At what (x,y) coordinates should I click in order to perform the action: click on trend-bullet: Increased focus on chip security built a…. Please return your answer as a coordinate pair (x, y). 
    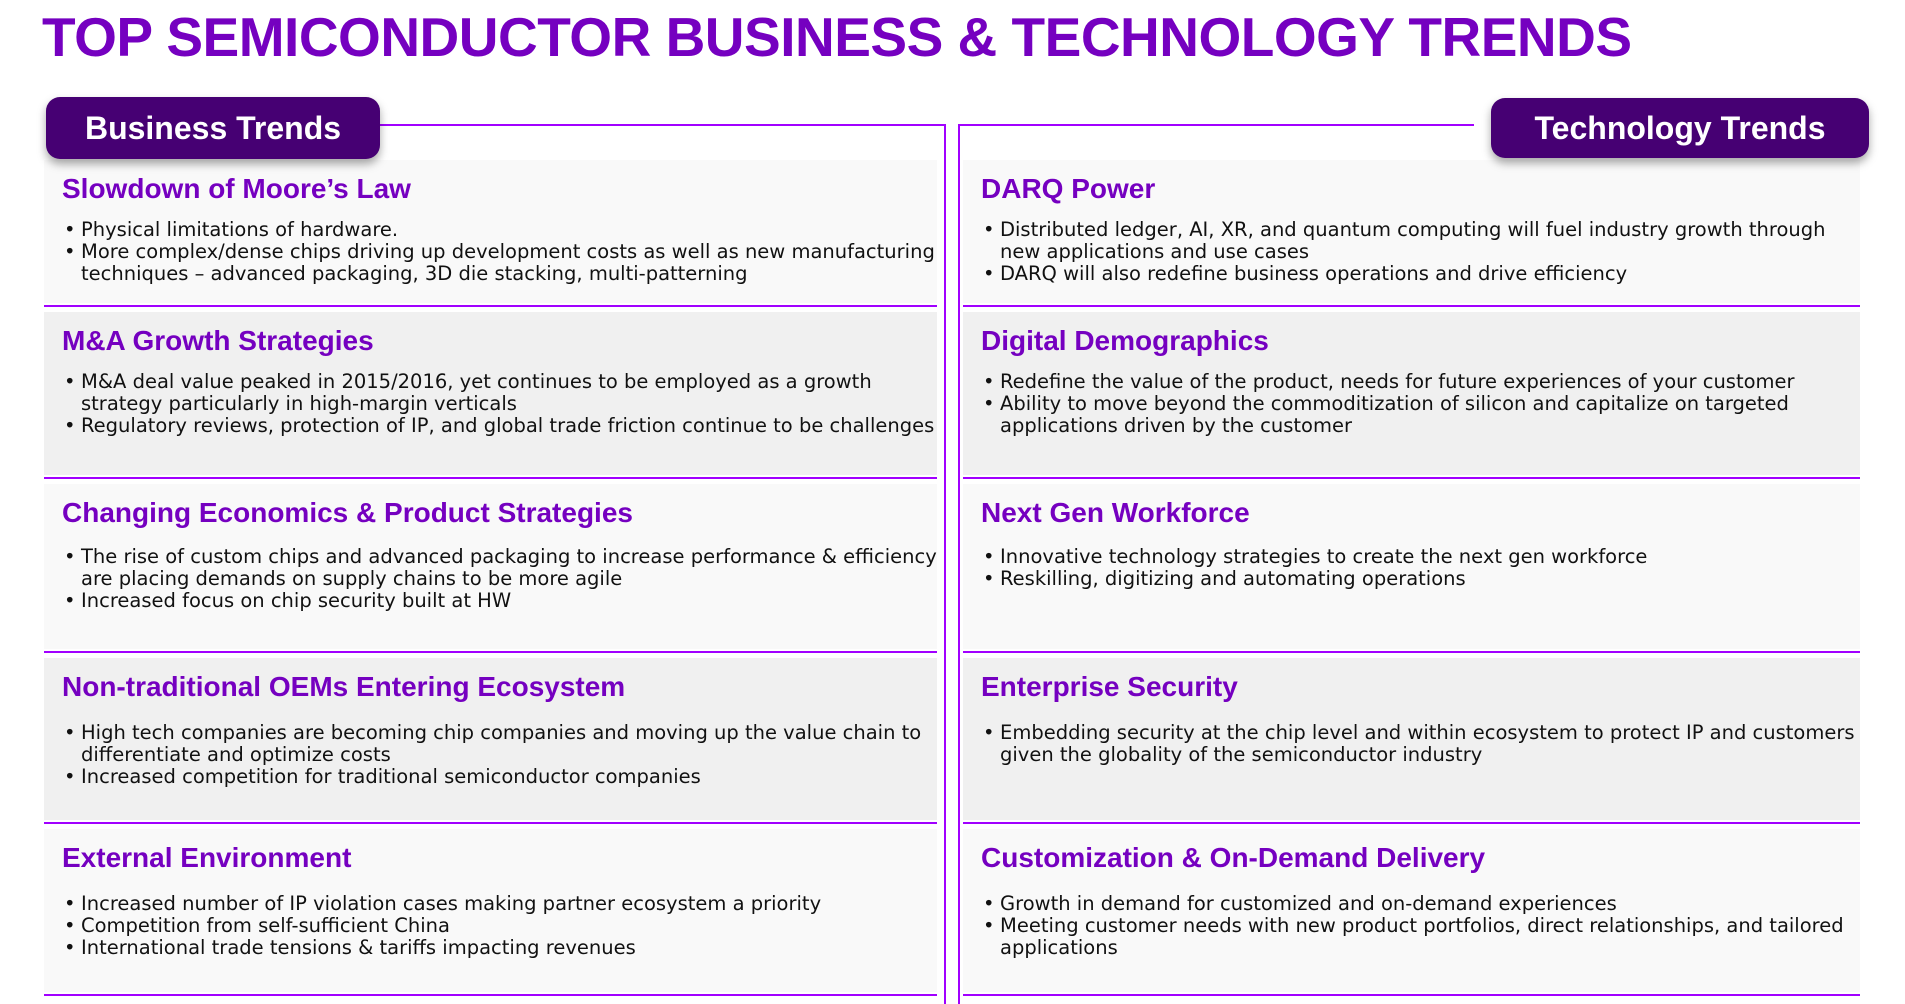
    Looking at the image, I should click on (499, 601).